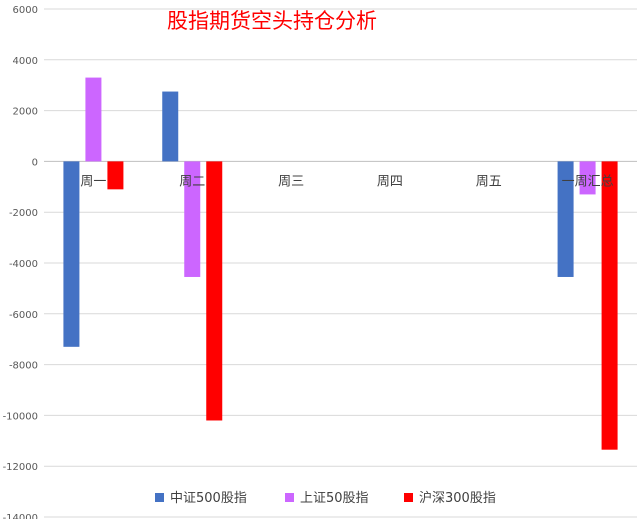  What do you see at coordinates (291, 181) in the screenshot?
I see `x-category-label: 周三` at bounding box center [291, 181].